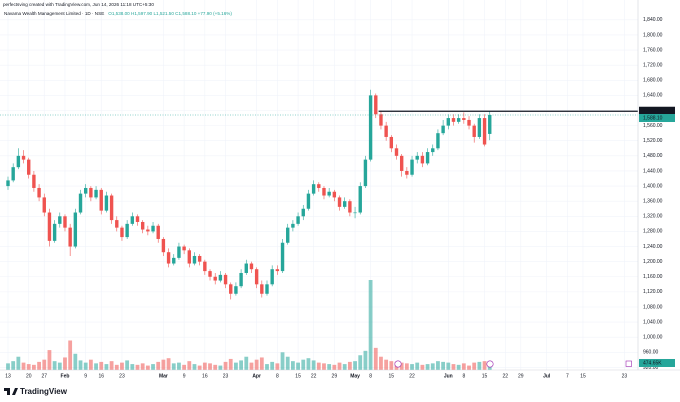 The height and width of the screenshot is (402, 680). I want to click on event-icon, so click(628, 363).